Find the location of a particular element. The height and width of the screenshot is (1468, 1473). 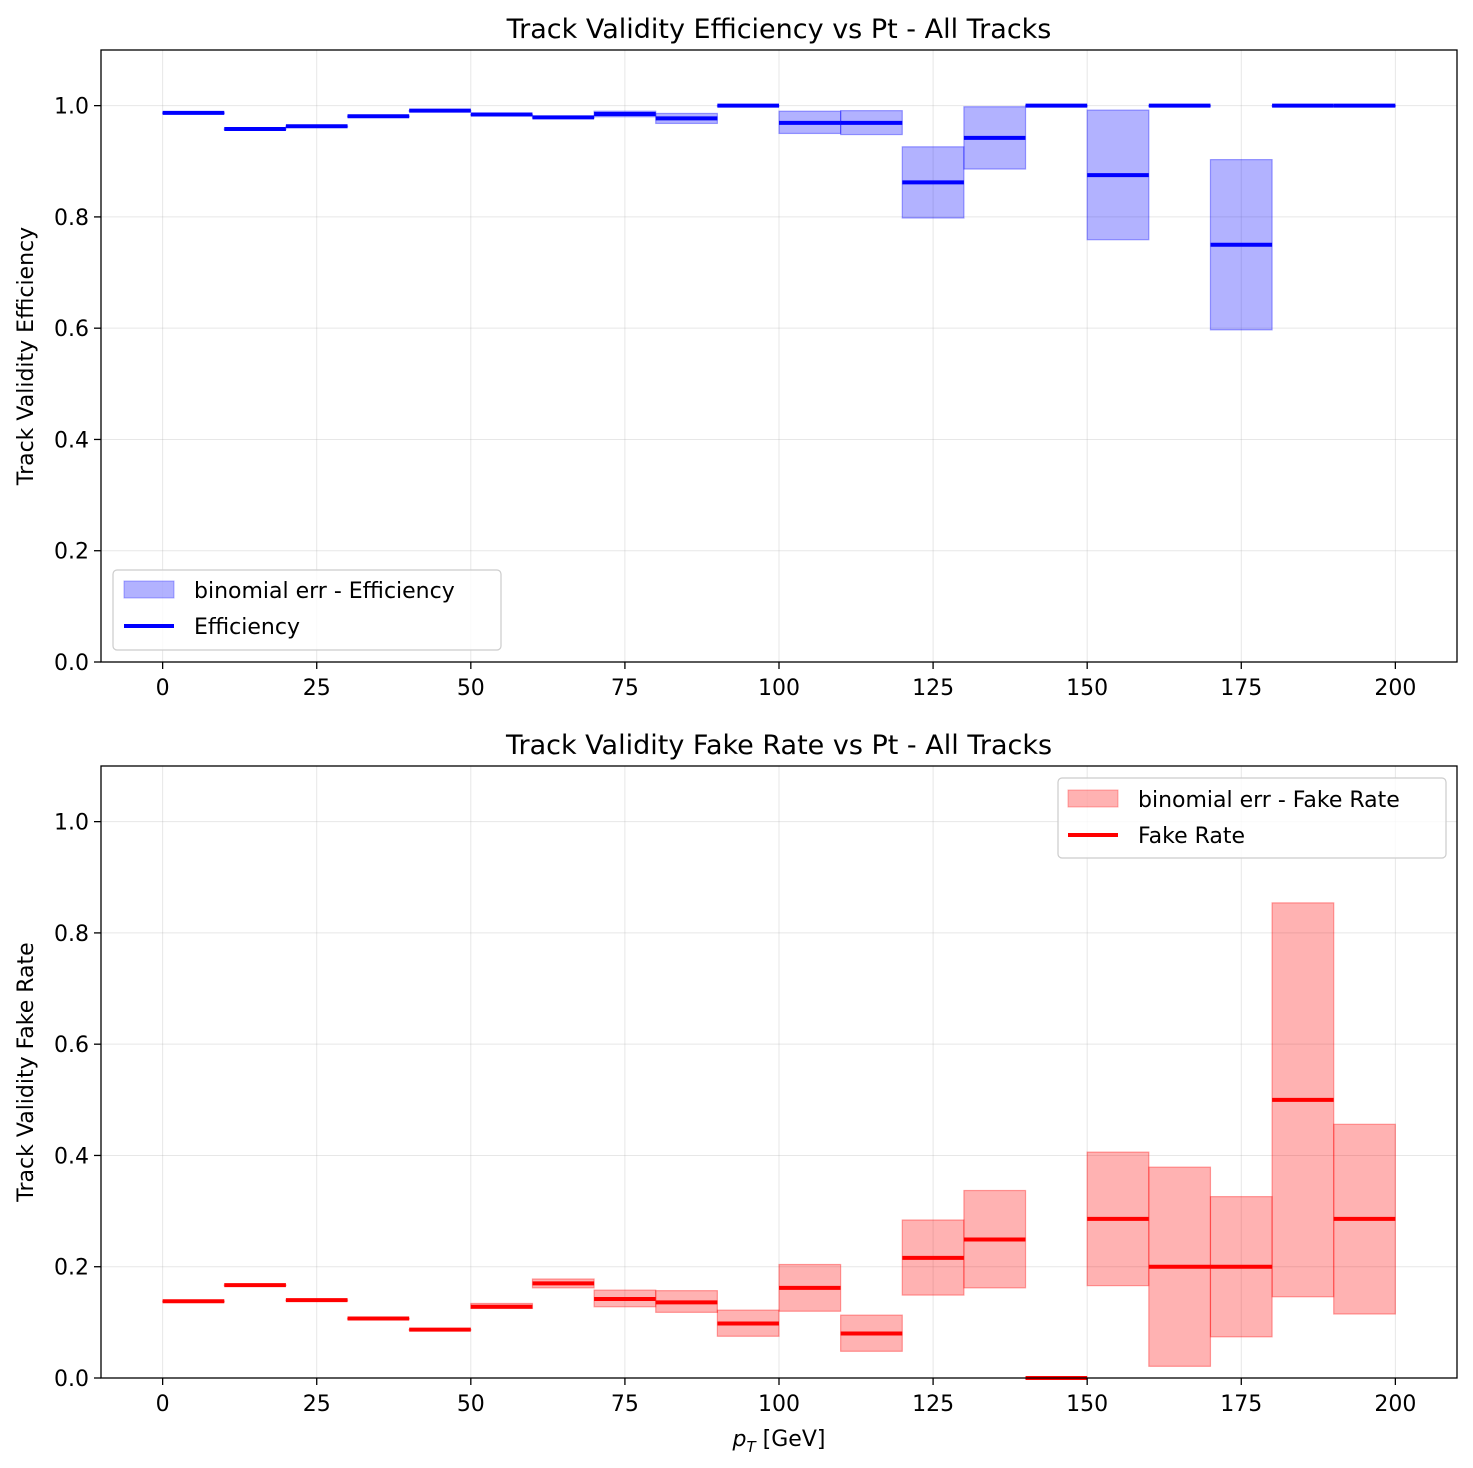

y-axis-label: Track Validity Efficiency is located at coordinates (26, 356).